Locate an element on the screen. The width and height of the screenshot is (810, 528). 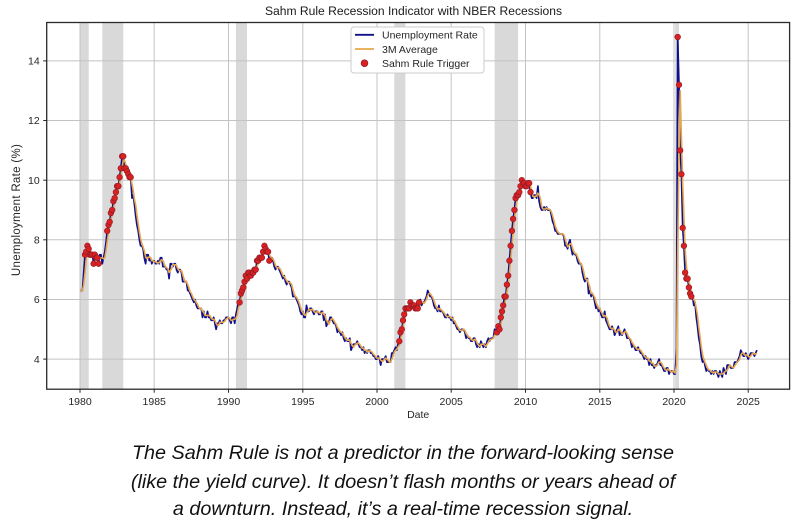
svg-text: 10 is located at coordinates (34, 181).